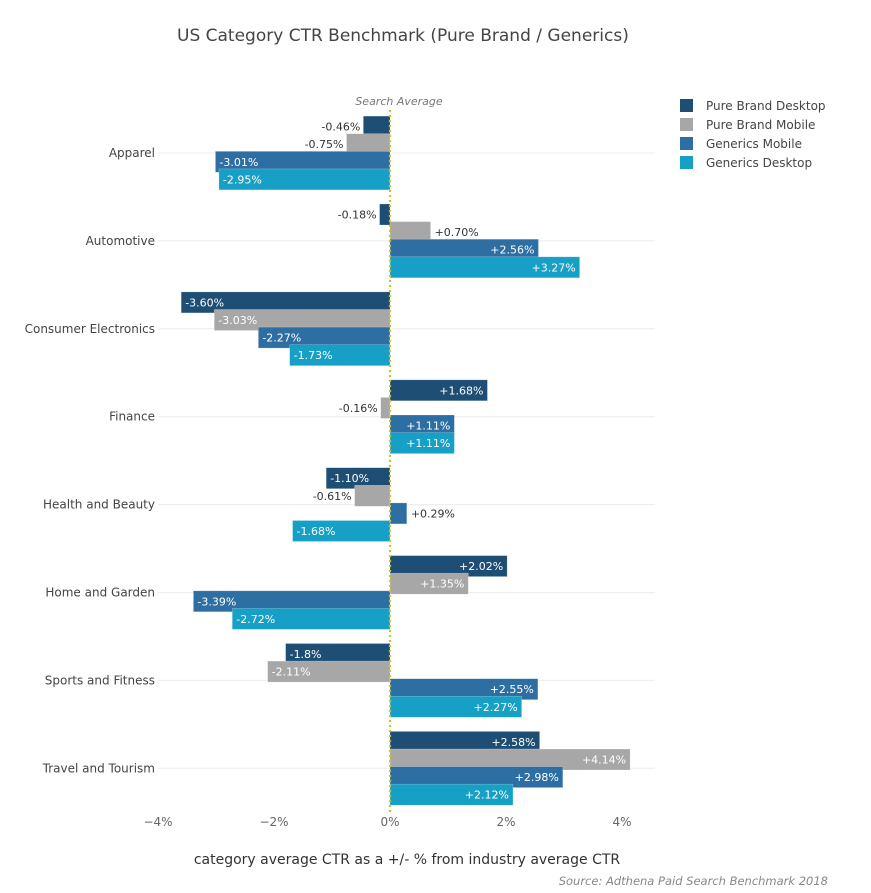  What do you see at coordinates (242, 179) in the screenshot?
I see `bar-data-label: -2.95%` at bounding box center [242, 179].